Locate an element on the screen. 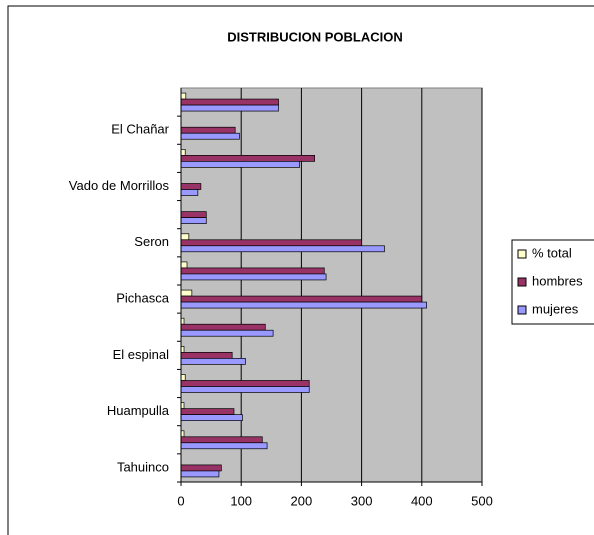  legend-label: hombres is located at coordinates (557, 280).